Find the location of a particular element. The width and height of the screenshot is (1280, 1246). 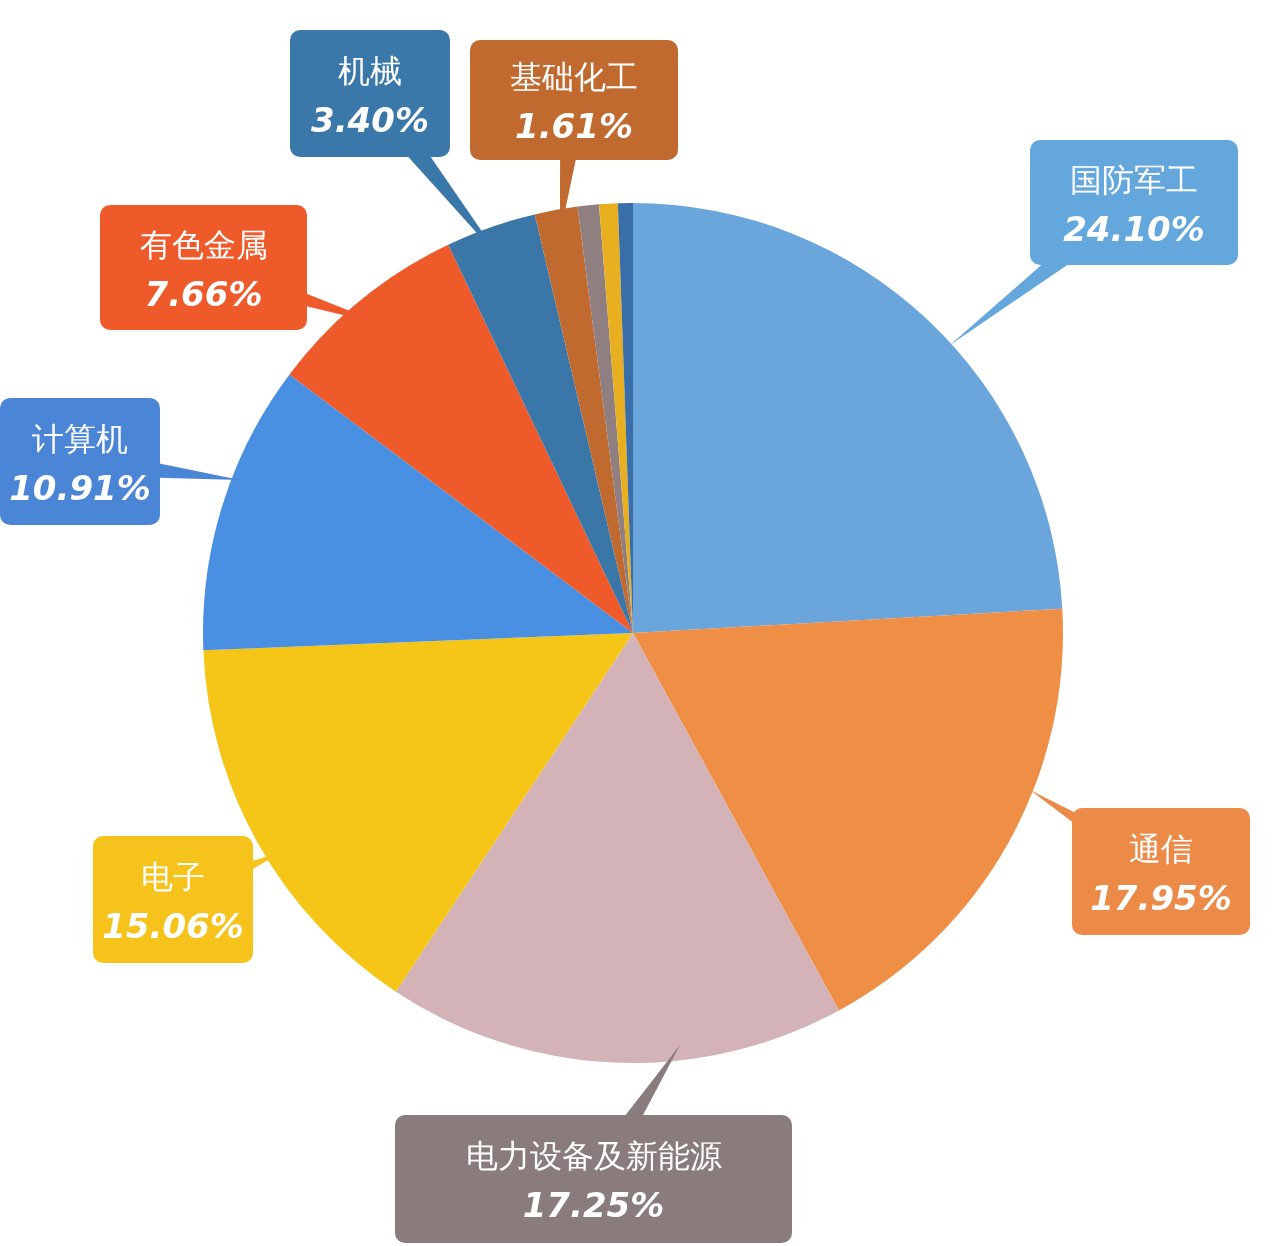

slice-label: 机械 is located at coordinates (370, 70).